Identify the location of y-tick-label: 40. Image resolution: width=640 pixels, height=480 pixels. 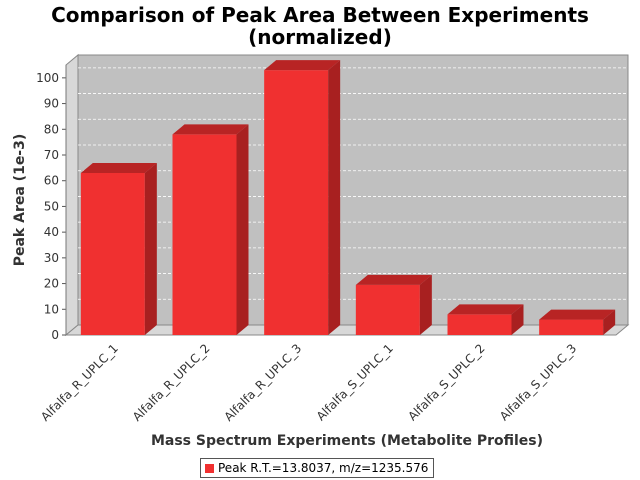
(51, 232).